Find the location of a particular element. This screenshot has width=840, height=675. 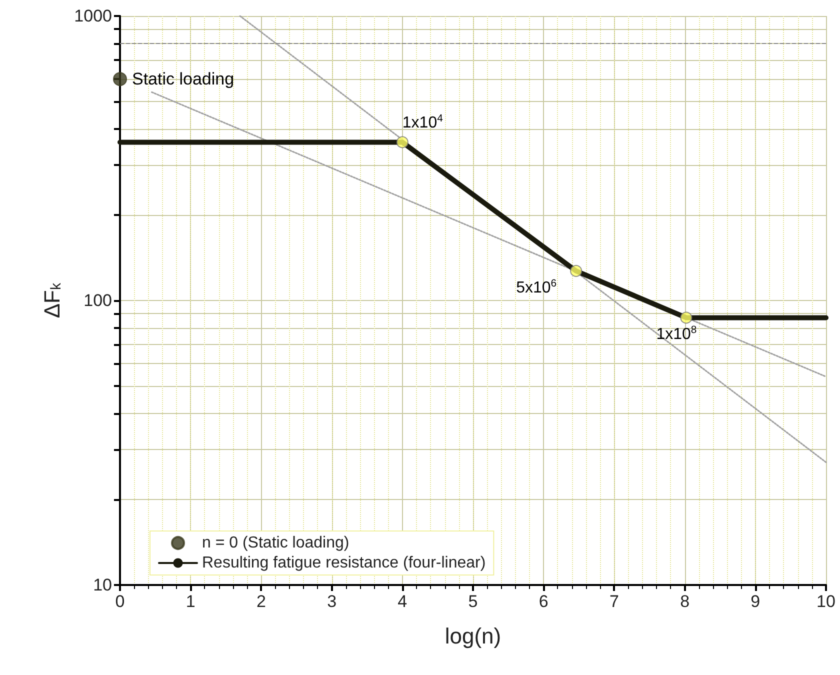

annotation: Static loading is located at coordinates (183, 79).